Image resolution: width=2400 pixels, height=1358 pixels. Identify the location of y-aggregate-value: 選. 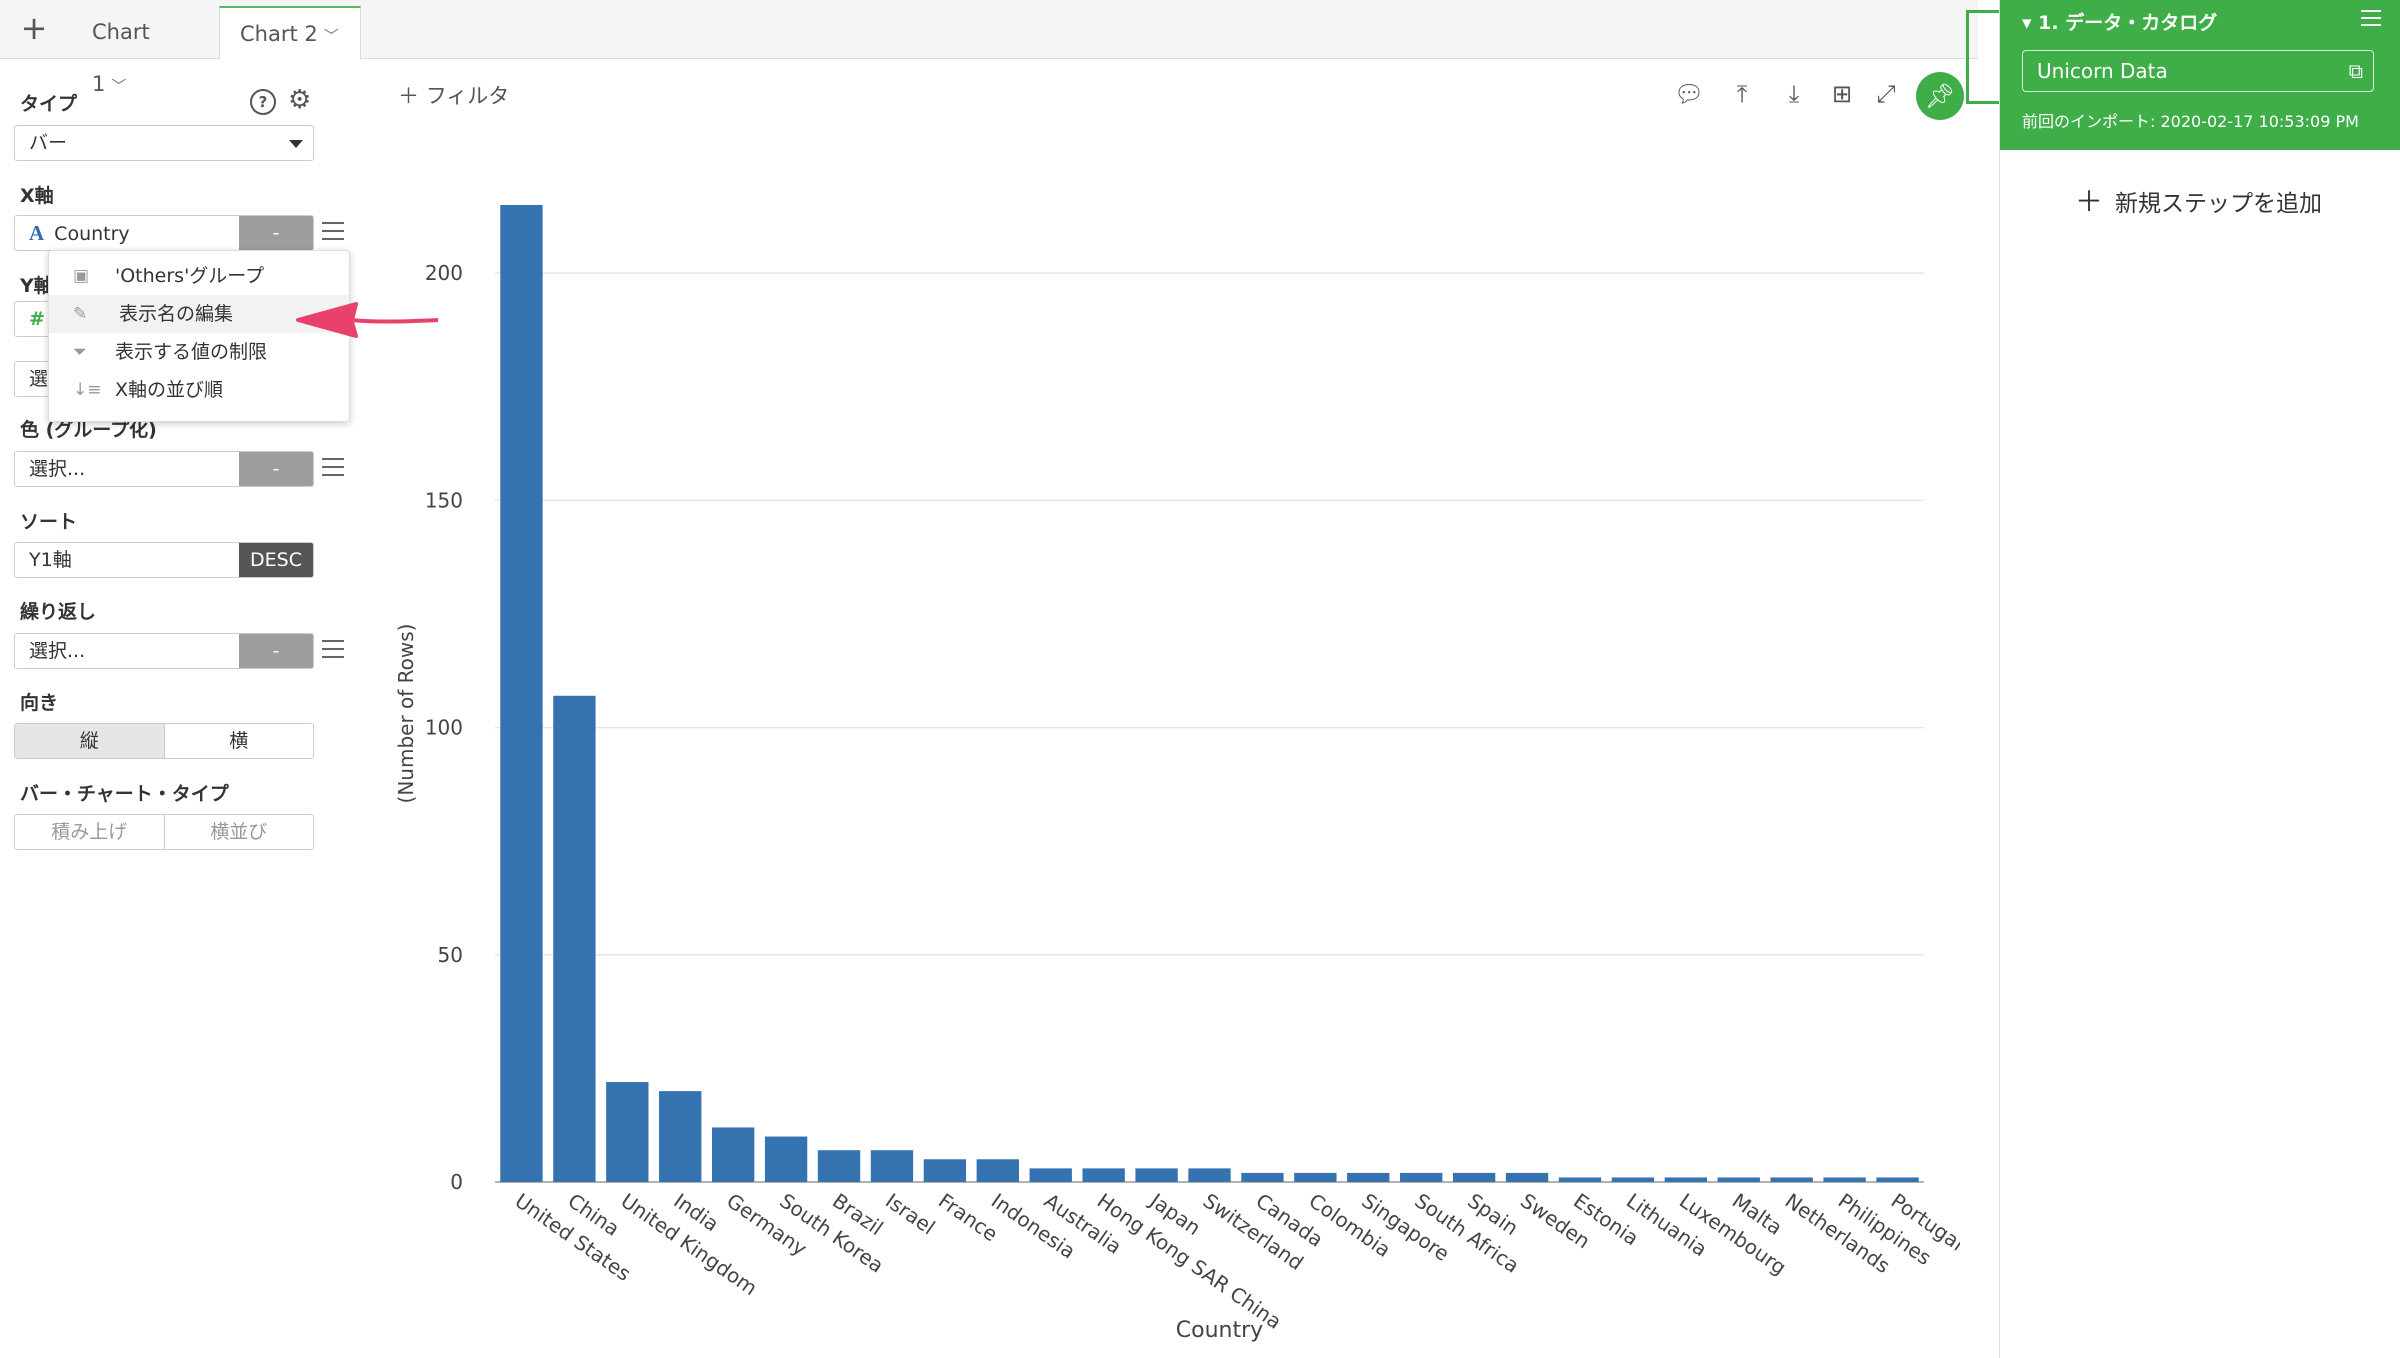
(39, 379).